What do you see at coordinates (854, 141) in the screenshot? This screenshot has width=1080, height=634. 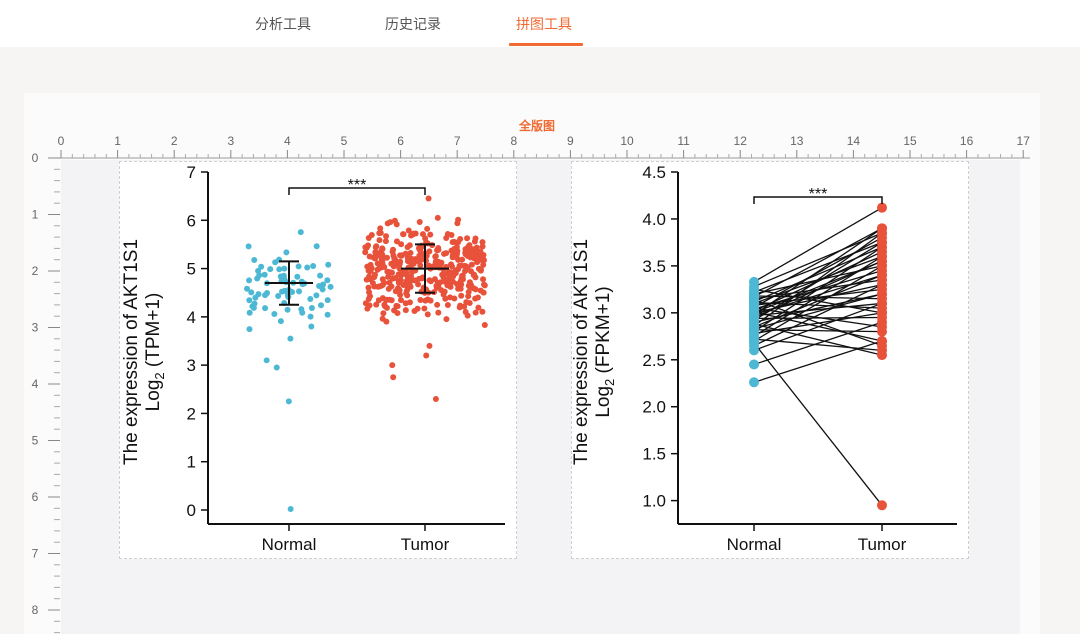 I see `ruler-label: 14` at bounding box center [854, 141].